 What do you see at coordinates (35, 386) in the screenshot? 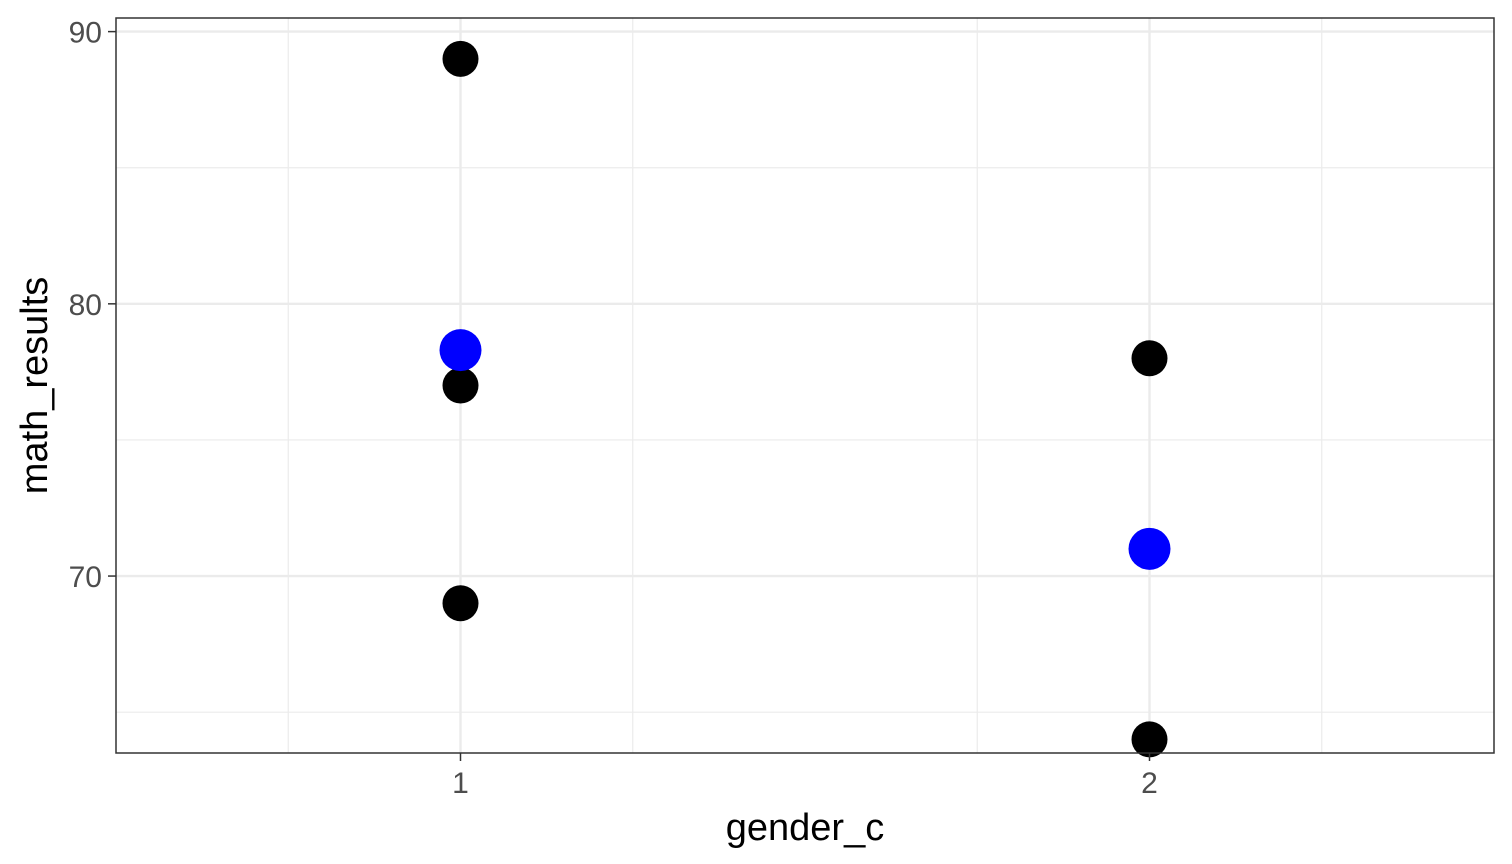
I see `y-axis-title: math_results` at bounding box center [35, 386].